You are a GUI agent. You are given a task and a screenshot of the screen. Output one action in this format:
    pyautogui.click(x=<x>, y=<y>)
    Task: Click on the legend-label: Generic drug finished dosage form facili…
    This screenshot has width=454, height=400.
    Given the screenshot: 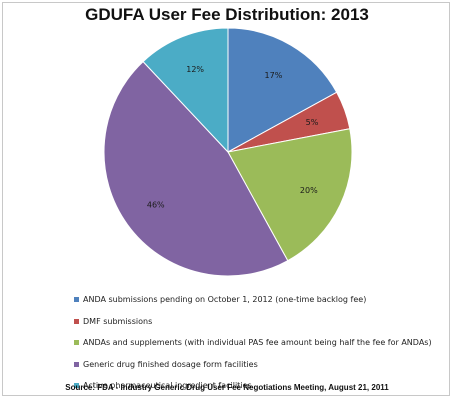 What is the action you would take?
    pyautogui.click(x=170, y=364)
    